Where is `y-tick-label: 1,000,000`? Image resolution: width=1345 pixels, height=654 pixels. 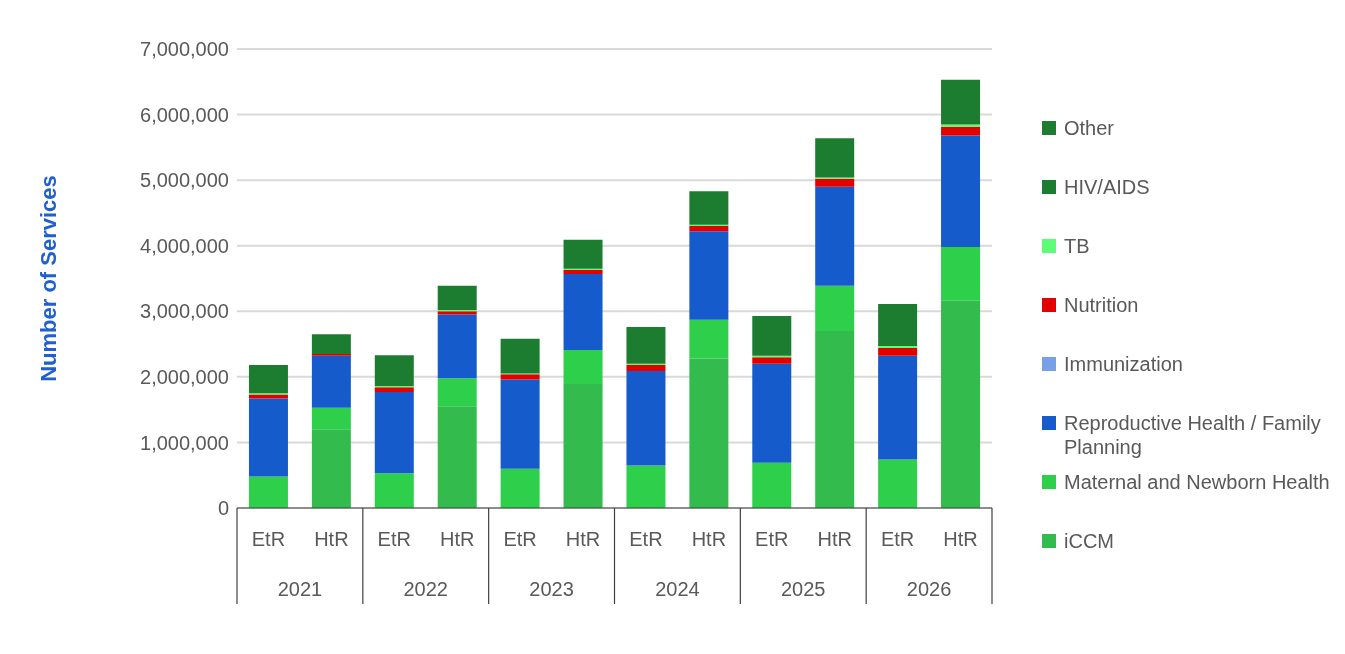
y-tick-label: 1,000,000 is located at coordinates (184, 442).